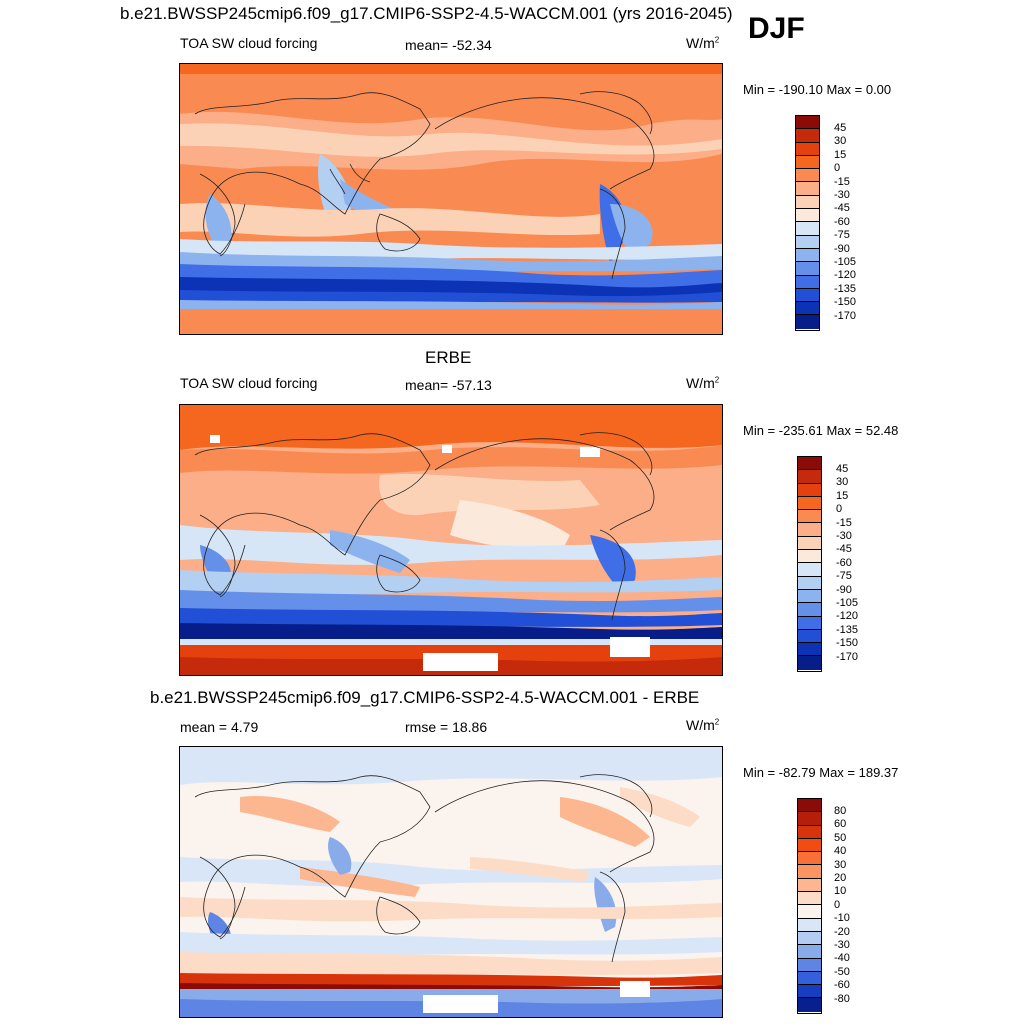 This screenshot has height=1024, width=1024. Describe the element at coordinates (249, 383) in the screenshot. I see `panel2-variable-label: TOA SW cloud forcing` at that location.